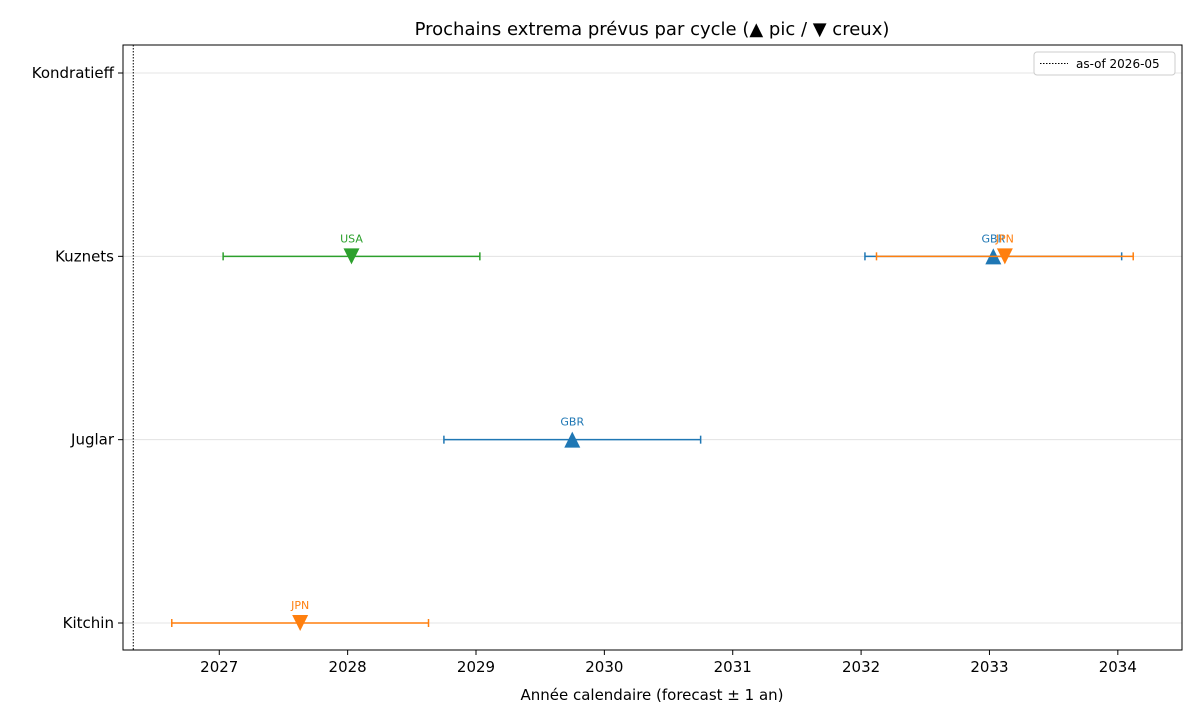 This screenshot has height=720, width=1200. I want to click on x-tick-label: 2029, so click(476, 667).